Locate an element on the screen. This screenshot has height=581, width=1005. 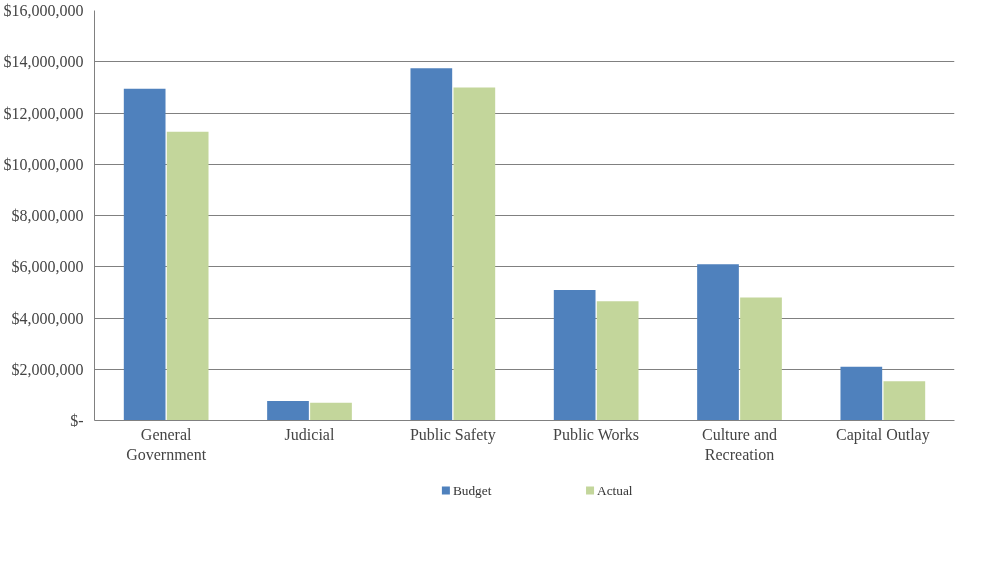
y-tick-label: $4,000,000 is located at coordinates (47, 318).